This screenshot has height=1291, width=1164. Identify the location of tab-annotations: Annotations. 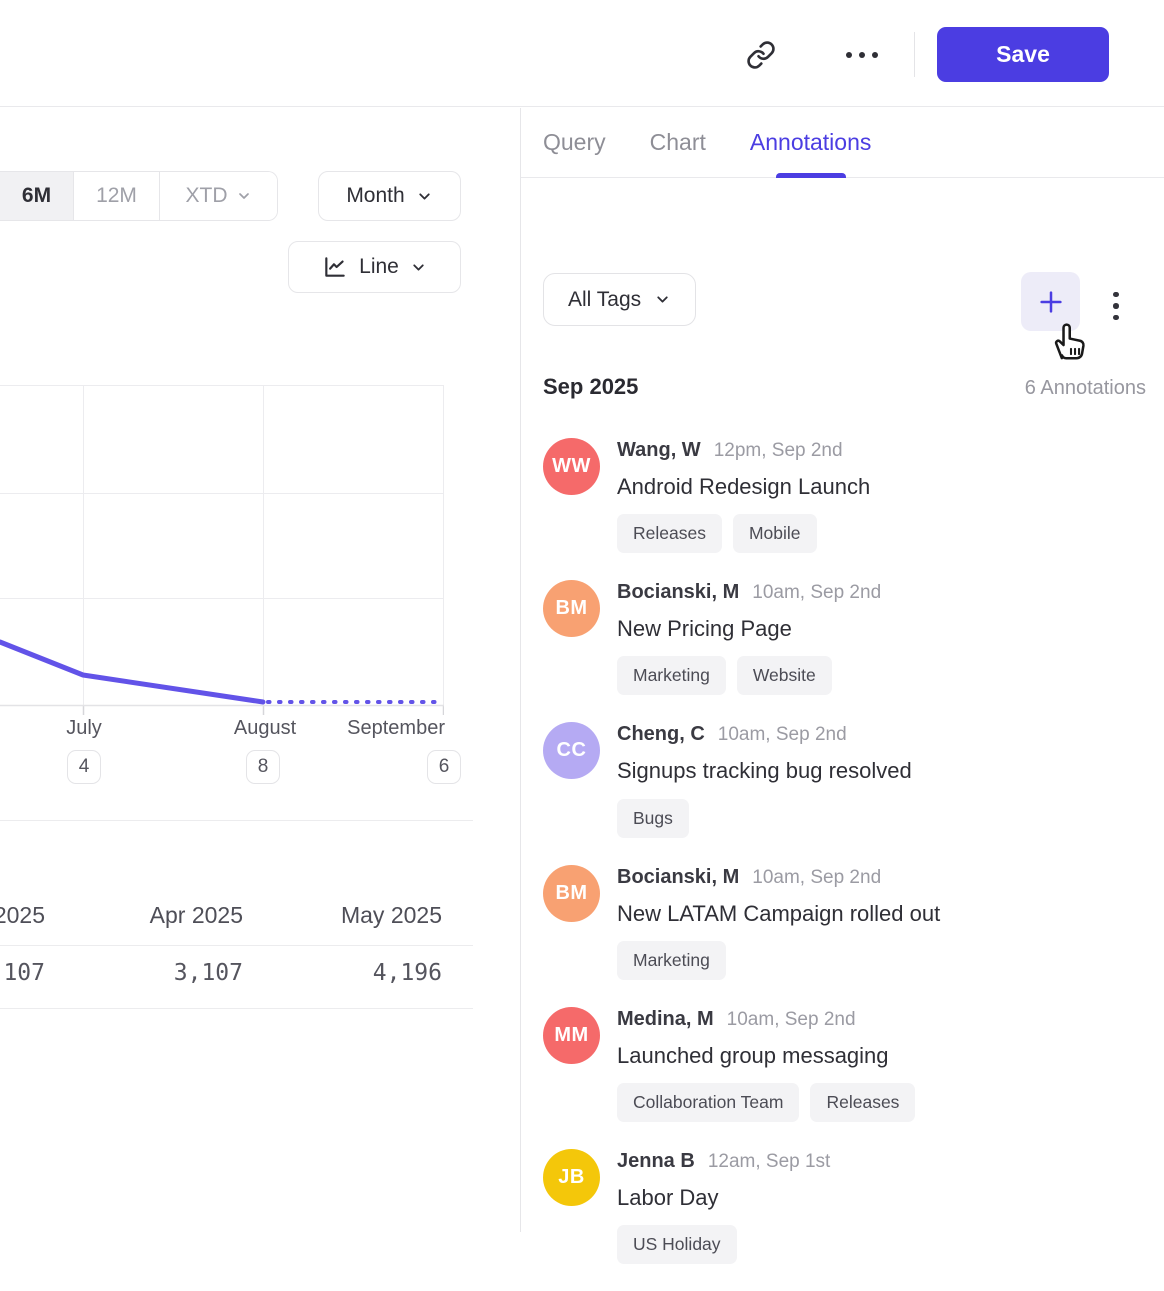
(810, 143).